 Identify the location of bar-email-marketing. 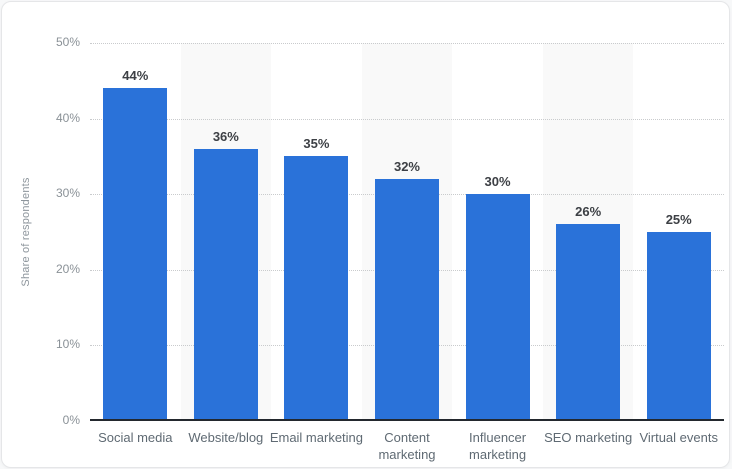
(316, 288).